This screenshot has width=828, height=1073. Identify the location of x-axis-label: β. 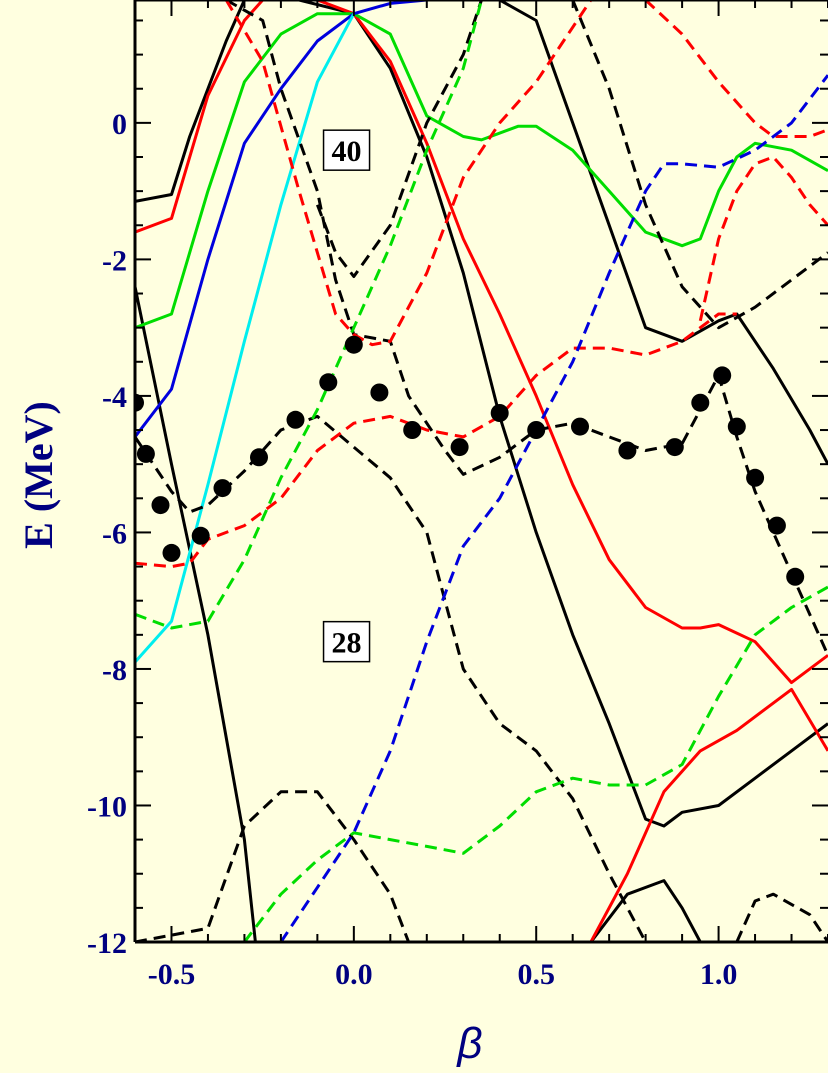
(468, 1043).